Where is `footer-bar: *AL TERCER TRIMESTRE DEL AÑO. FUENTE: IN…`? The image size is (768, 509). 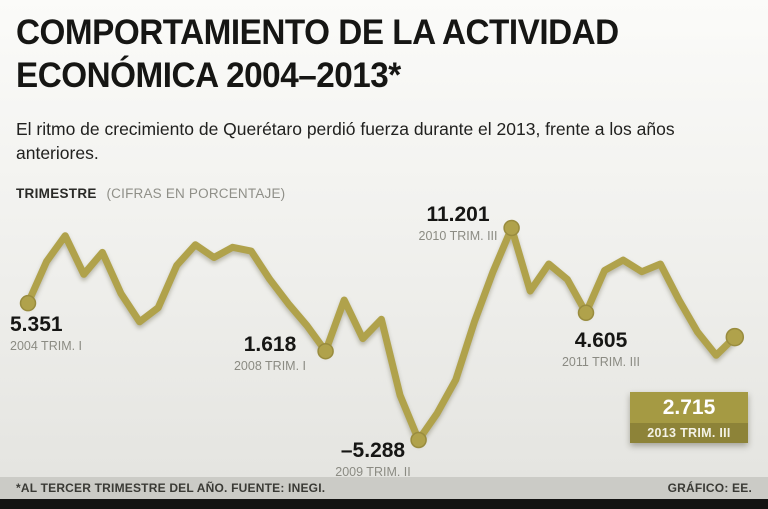
footer-bar: *AL TERCER TRIMESTRE DEL AÑO. FUENTE: IN… is located at coordinates (384, 488).